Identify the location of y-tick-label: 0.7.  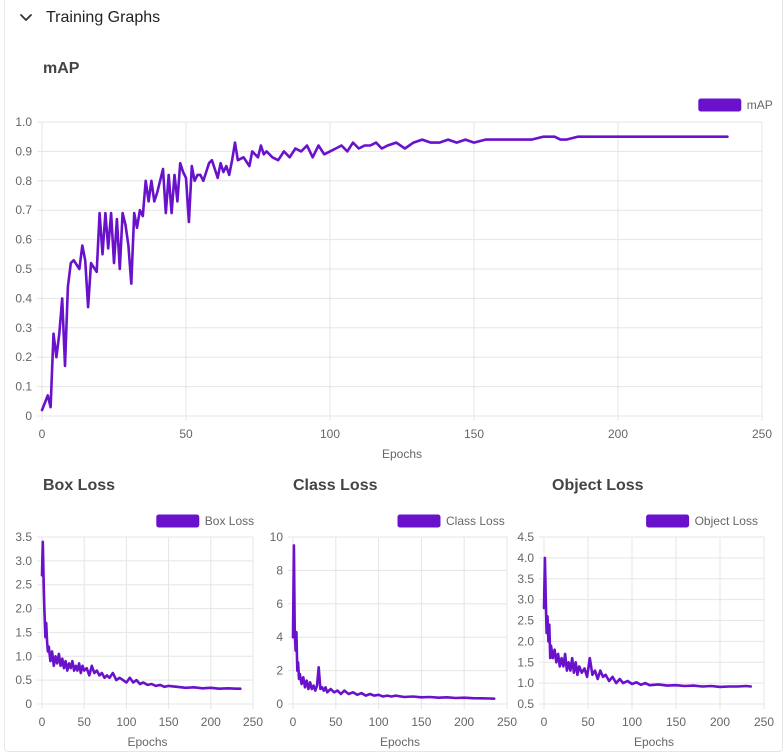
(23, 210).